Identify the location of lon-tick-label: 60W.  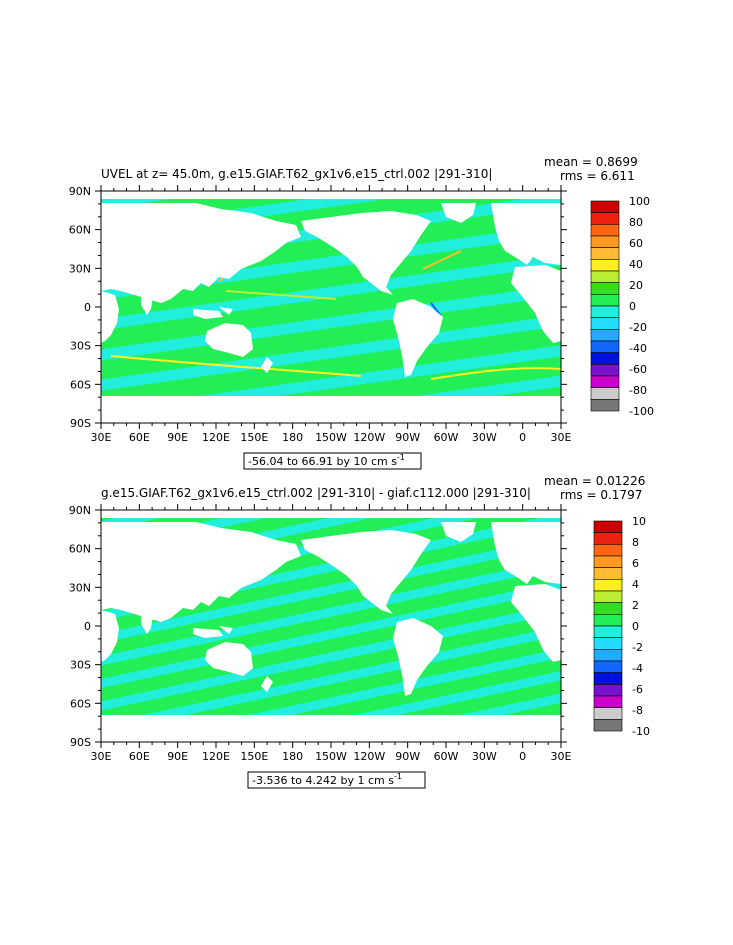
(446, 756).